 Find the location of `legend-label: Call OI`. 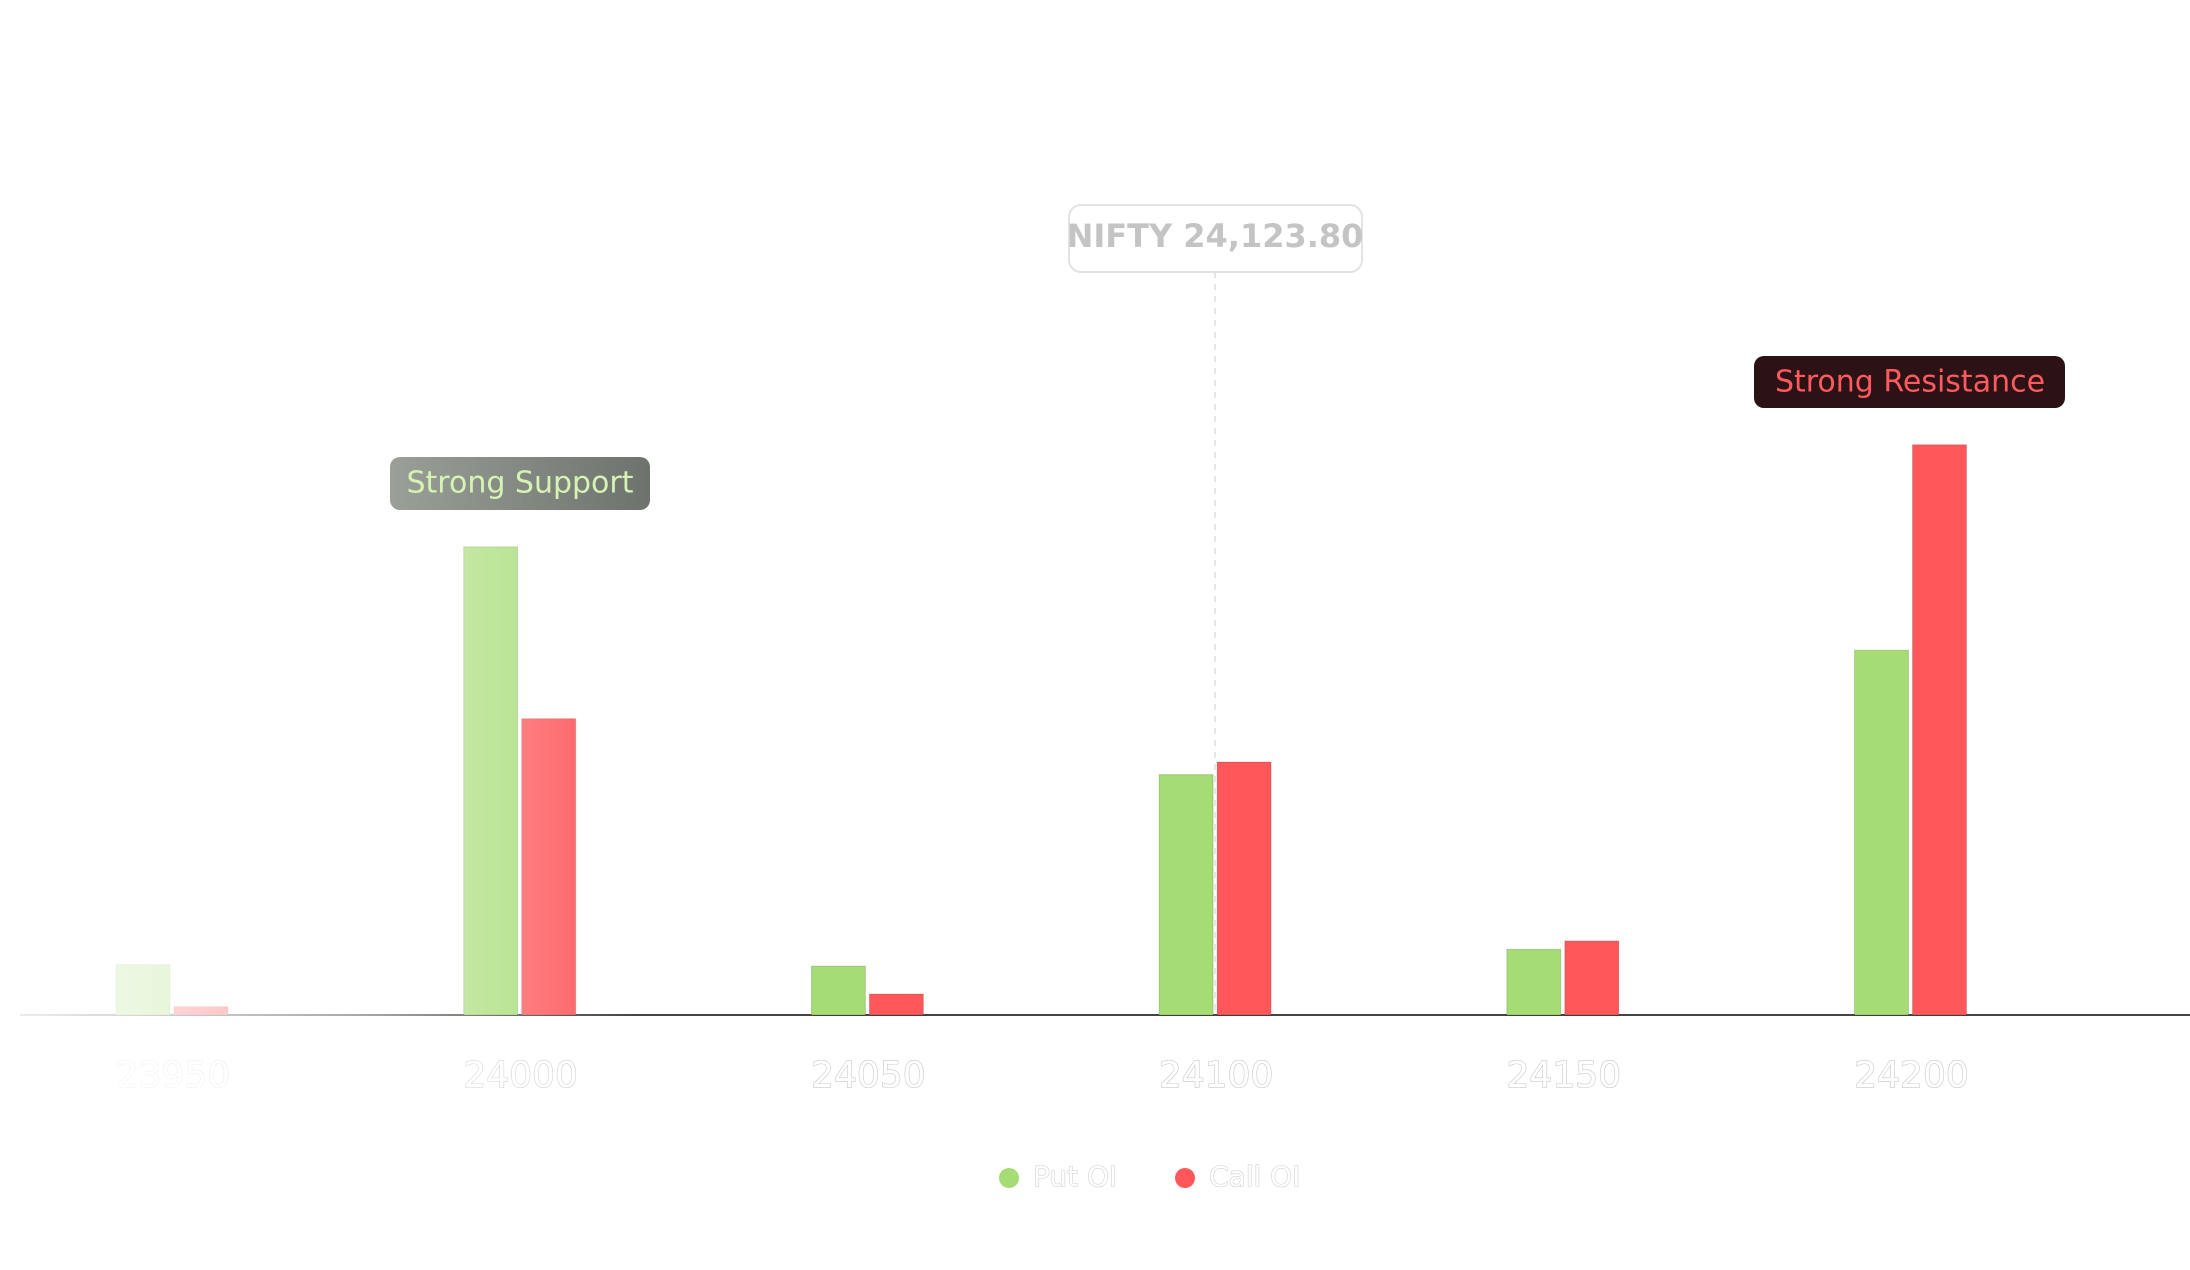

legend-label: Call OI is located at coordinates (1254, 1176).